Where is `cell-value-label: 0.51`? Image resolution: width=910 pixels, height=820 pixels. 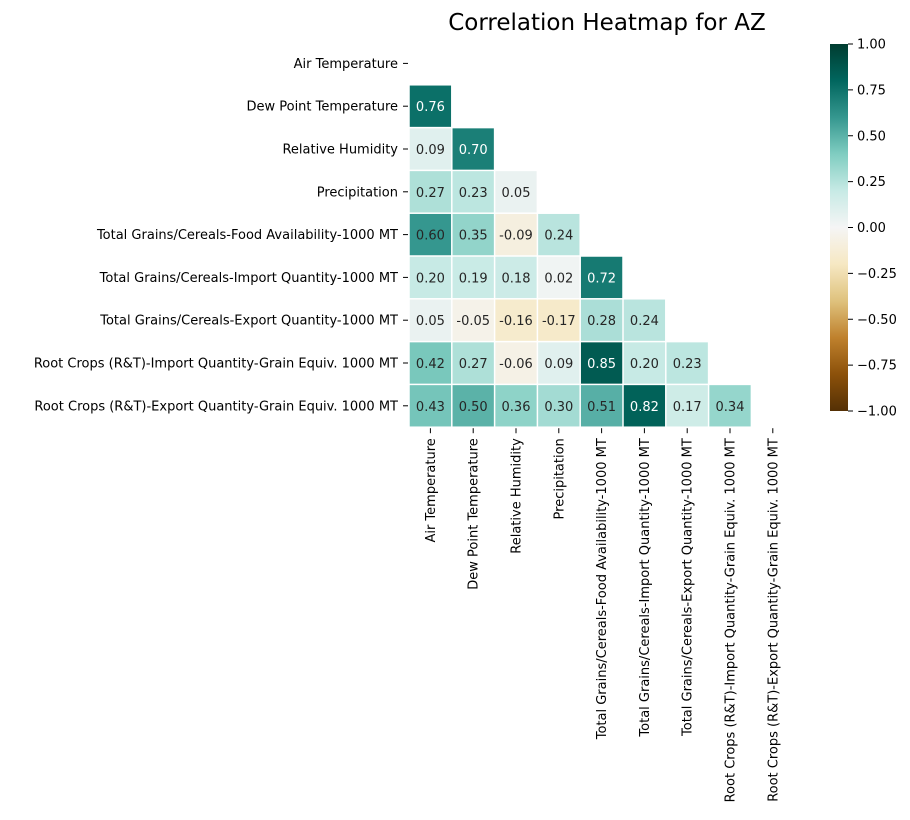 cell-value-label: 0.51 is located at coordinates (601, 407).